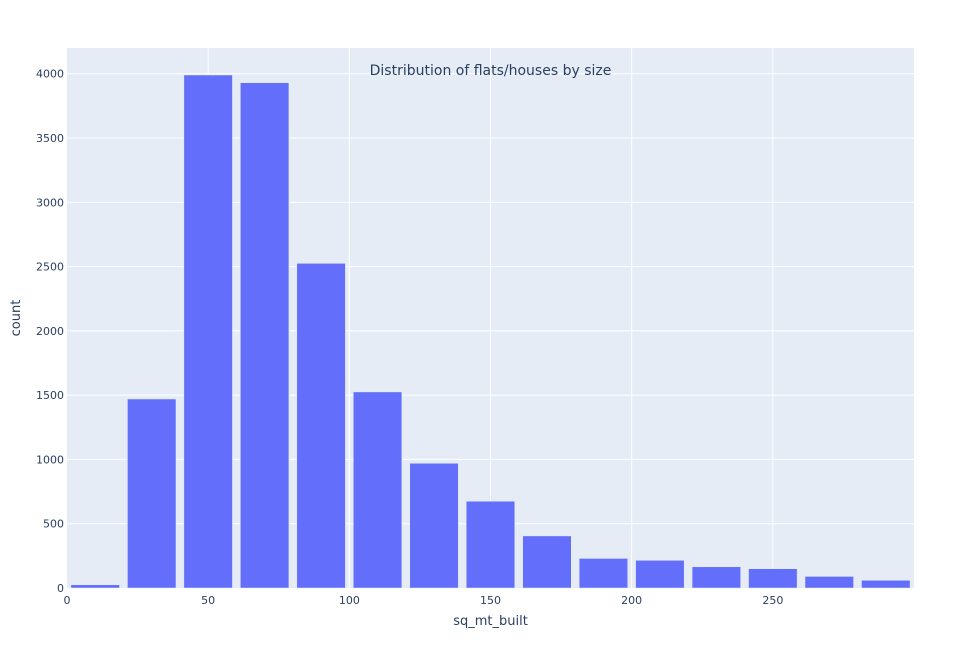 The image size is (980, 653). What do you see at coordinates (50, 395) in the screenshot?
I see `y-tick-label: 1500` at bounding box center [50, 395].